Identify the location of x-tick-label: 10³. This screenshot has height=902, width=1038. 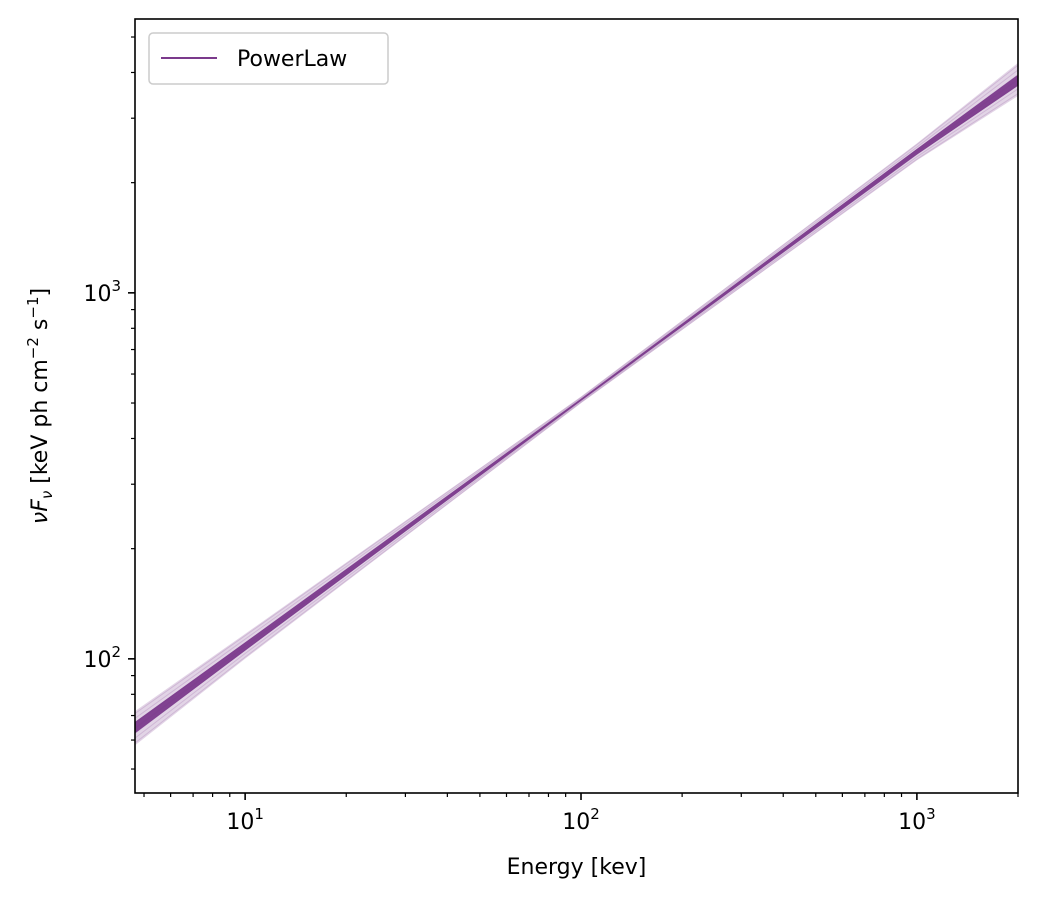
(917, 820).